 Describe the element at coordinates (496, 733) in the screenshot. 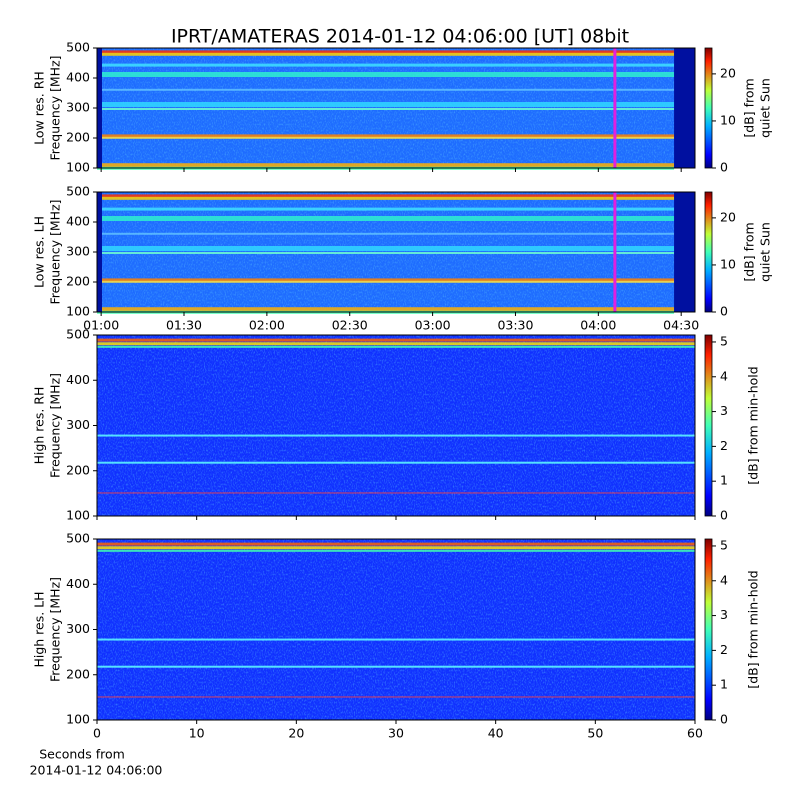

I see `x-tick-label: 40` at that location.